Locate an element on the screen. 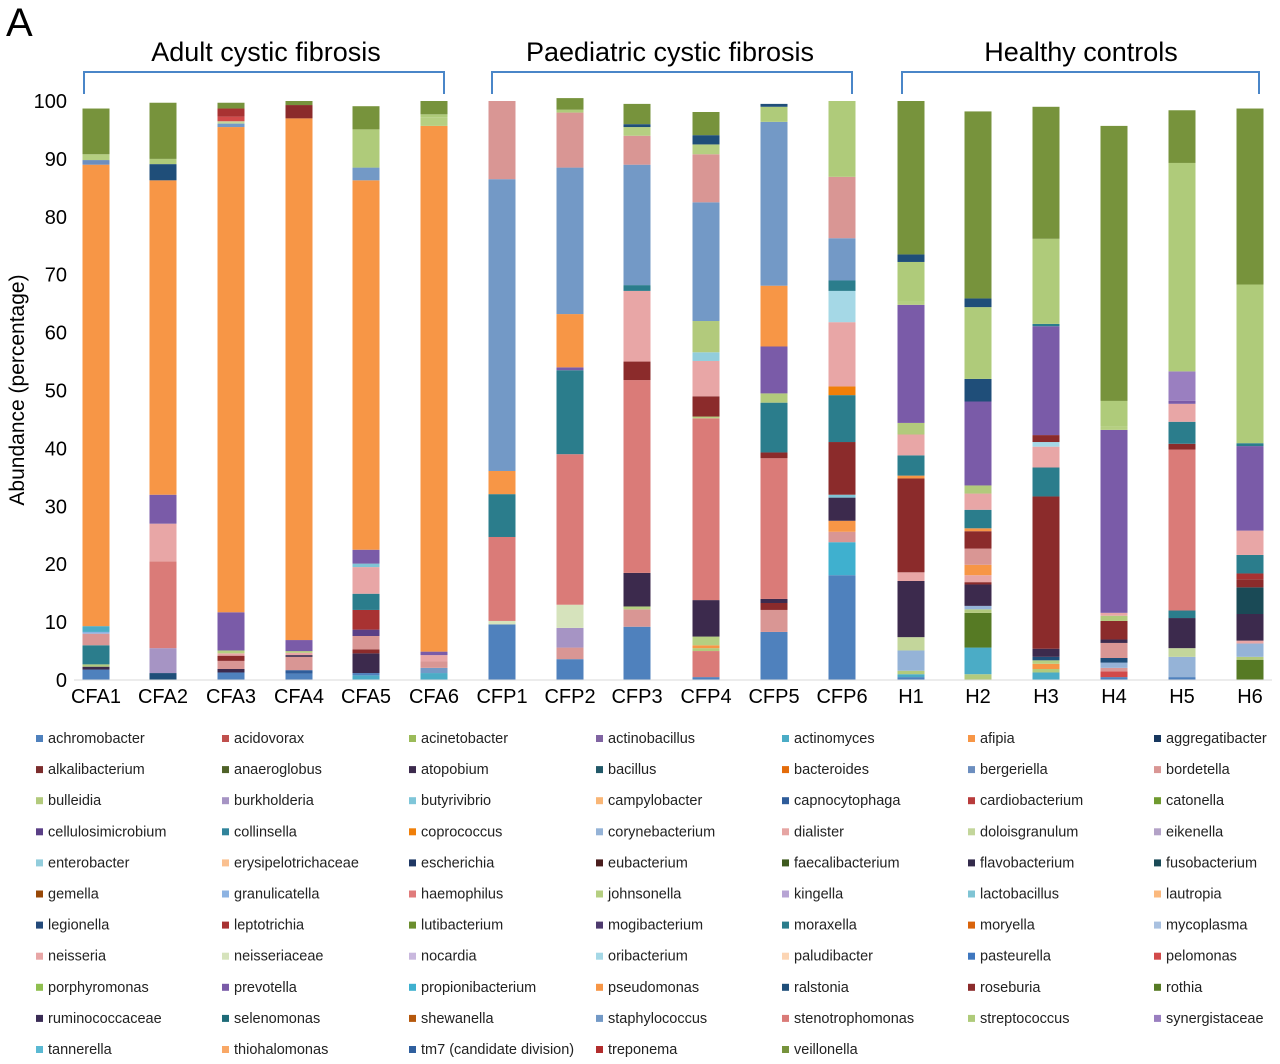  legend-item: cellulosimicrobium is located at coordinates (101, 832).